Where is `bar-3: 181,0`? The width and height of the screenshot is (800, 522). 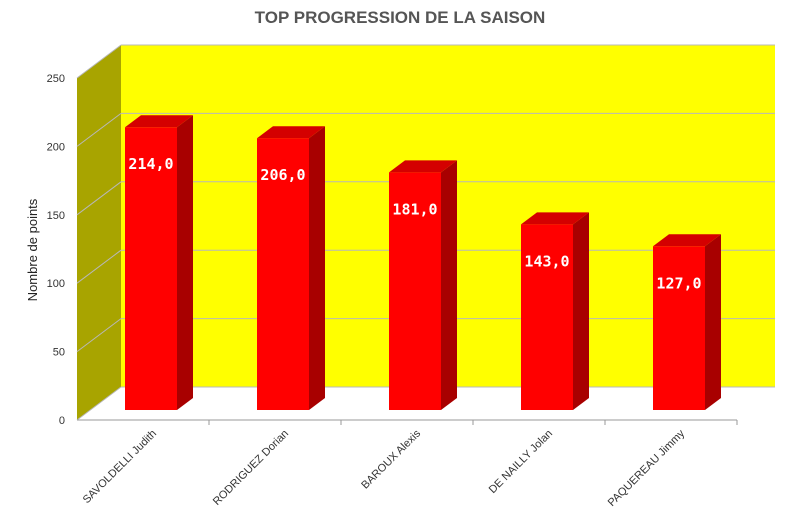
bar-3: 181,0 is located at coordinates (423, 285).